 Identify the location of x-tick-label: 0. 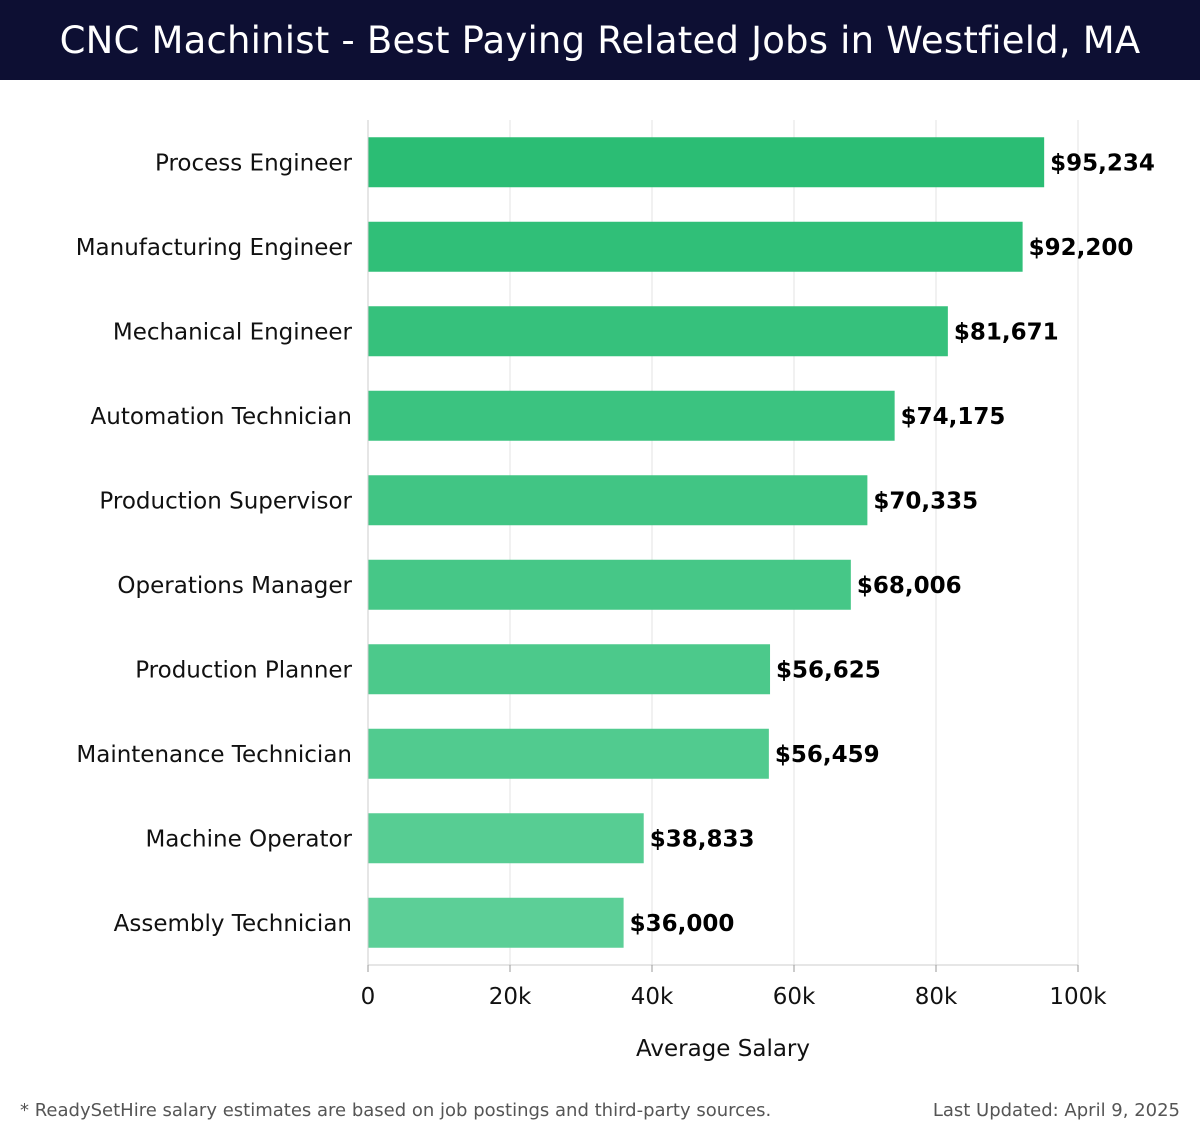
(368, 997).